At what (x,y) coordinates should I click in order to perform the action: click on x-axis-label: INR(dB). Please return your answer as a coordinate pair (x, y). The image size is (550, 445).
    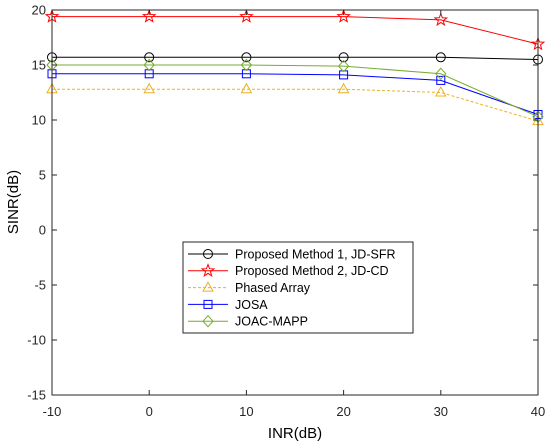
    Looking at the image, I should click on (295, 433).